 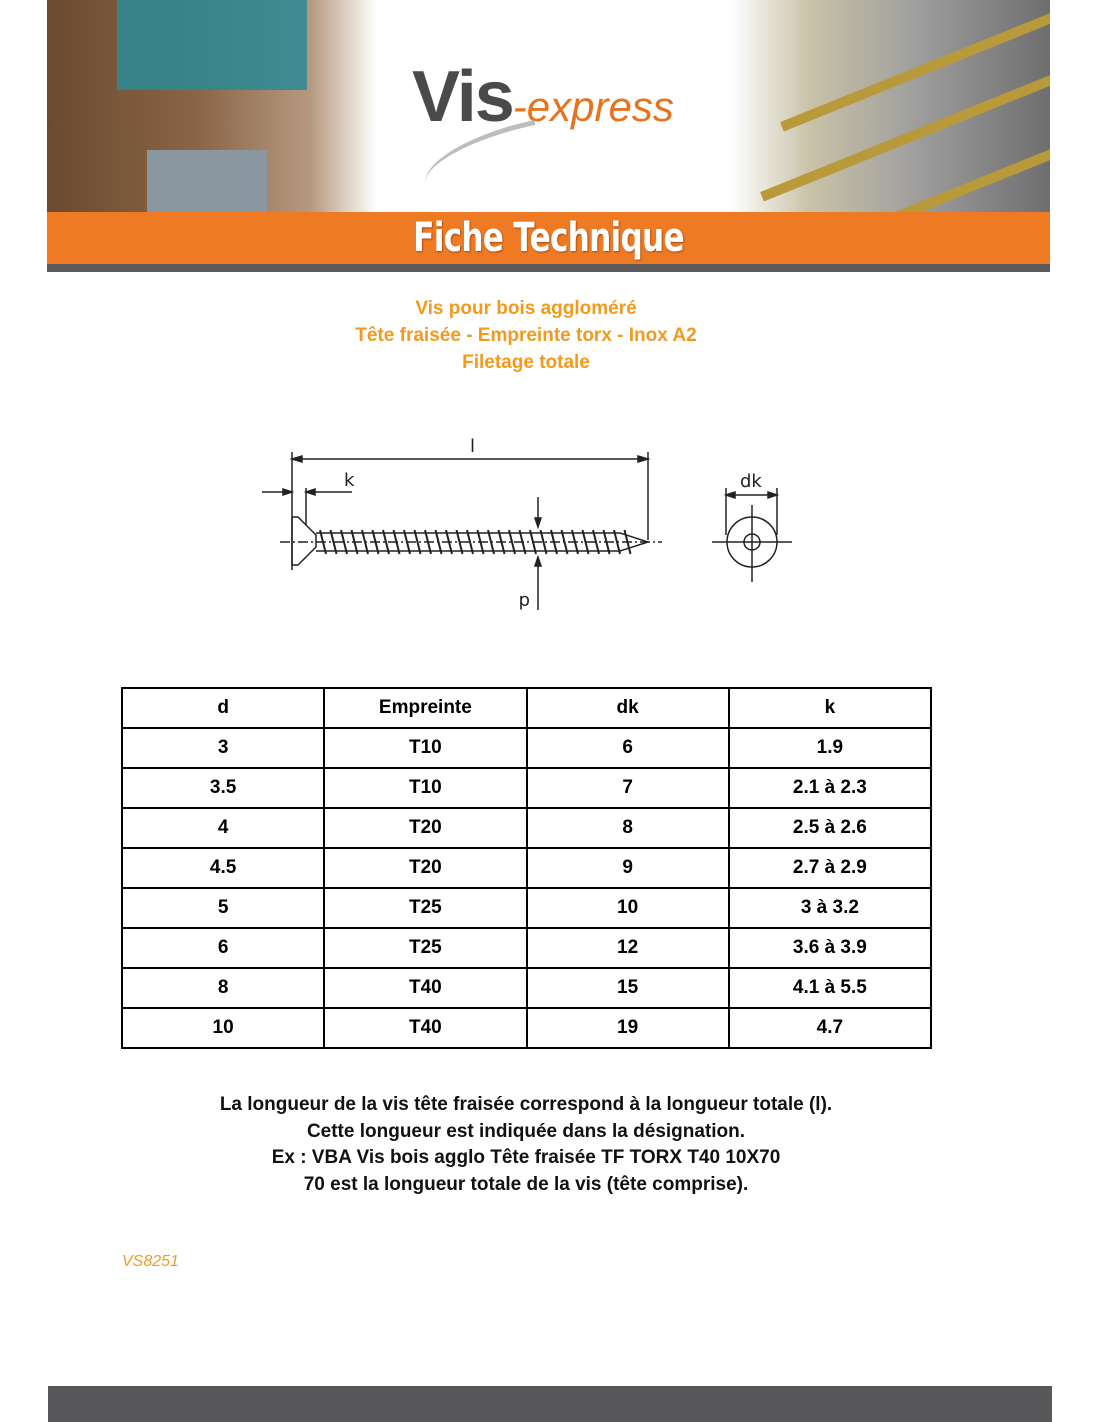 What do you see at coordinates (526, 335) in the screenshot?
I see `product-line-2: Tête fraisée - Empreinte torx - Inox A2` at bounding box center [526, 335].